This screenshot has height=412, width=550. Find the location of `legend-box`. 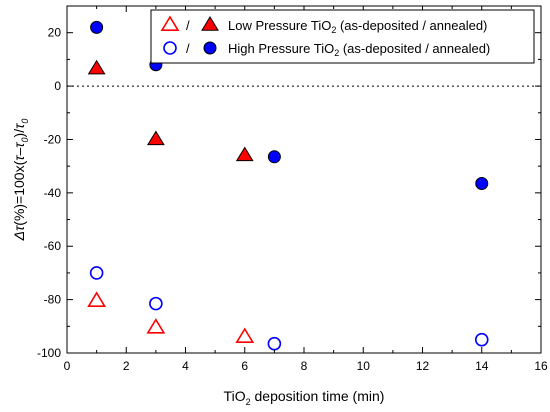

legend-box is located at coordinates (342, 36).